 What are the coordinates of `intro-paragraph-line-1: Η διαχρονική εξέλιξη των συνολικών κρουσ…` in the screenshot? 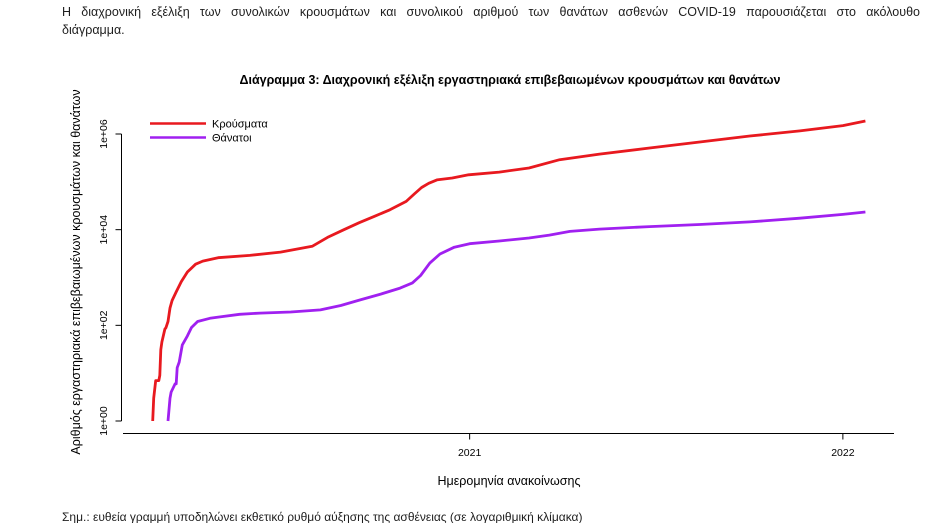 It's located at (491, 12).